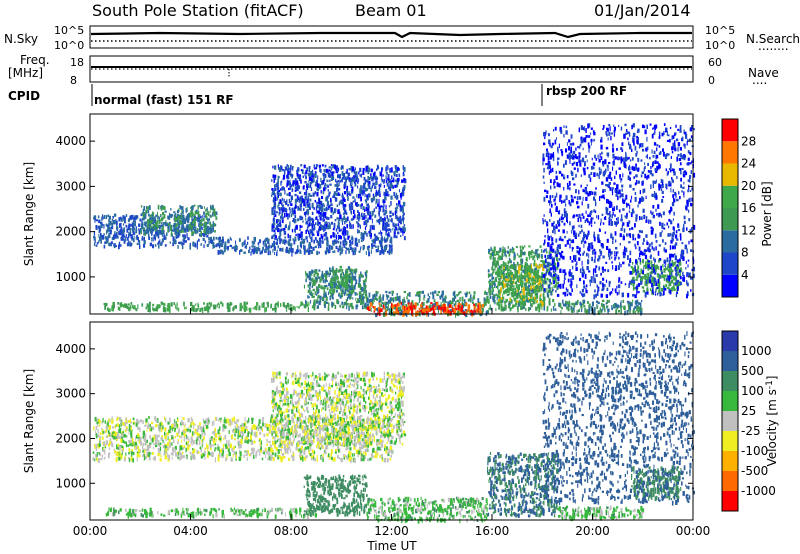 This screenshot has height=554, width=800. I want to click on freq-tick-bottom: 8, so click(73, 80).